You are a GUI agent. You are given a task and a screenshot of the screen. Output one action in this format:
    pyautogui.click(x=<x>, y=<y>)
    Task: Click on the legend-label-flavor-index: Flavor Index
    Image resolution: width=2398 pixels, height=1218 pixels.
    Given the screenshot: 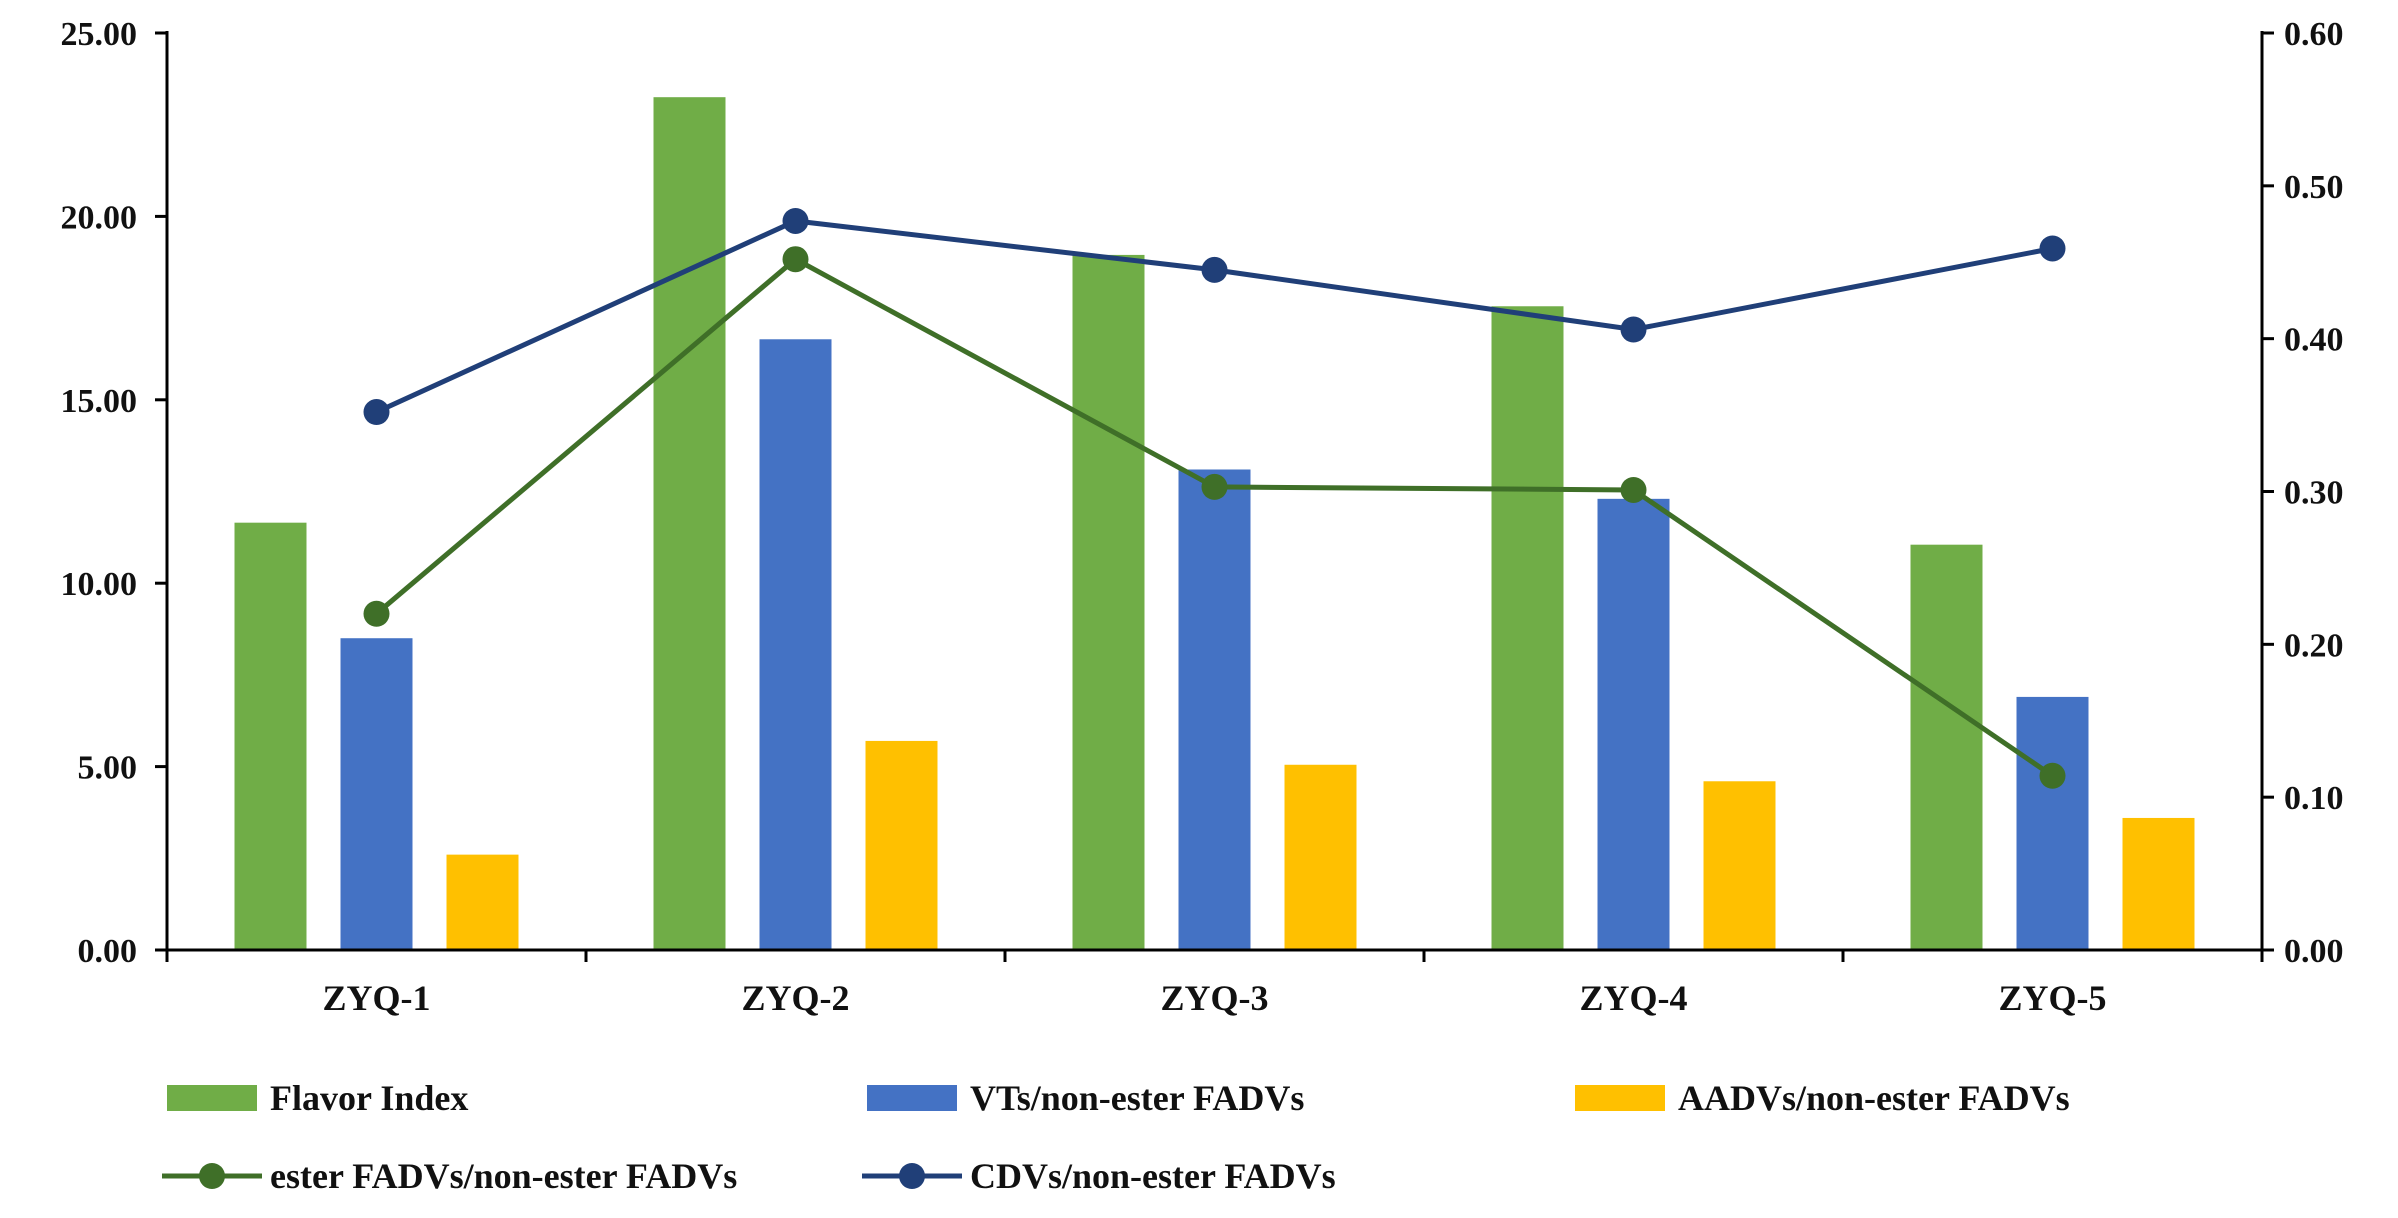 What is the action you would take?
    pyautogui.click(x=369, y=1098)
    